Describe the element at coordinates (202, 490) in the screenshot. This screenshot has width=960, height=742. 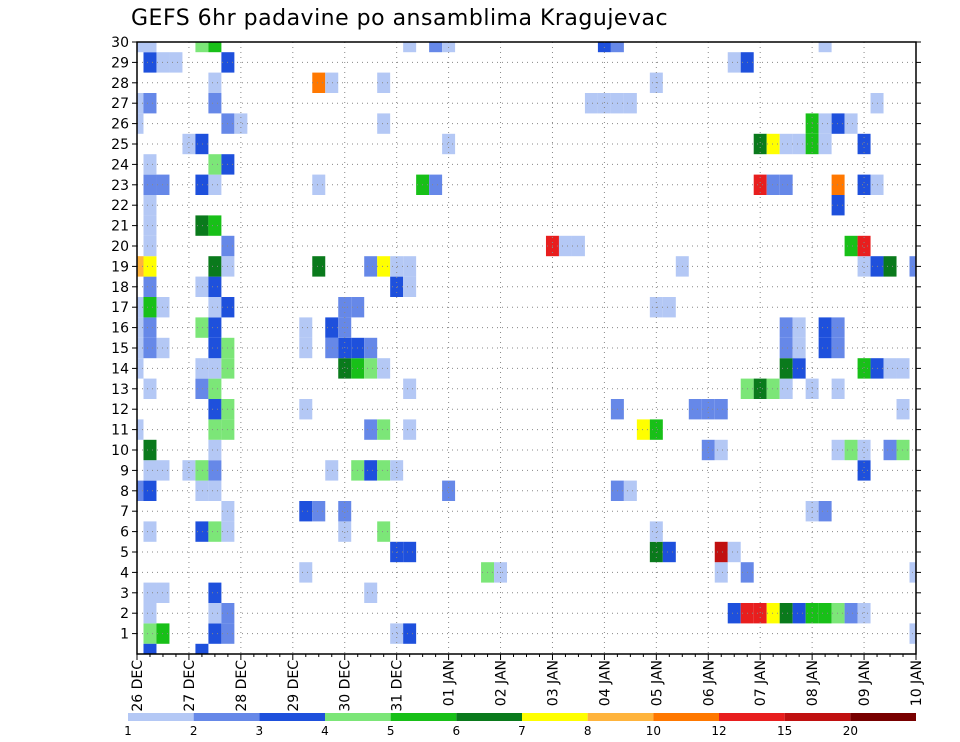
I see `cell-m8-t5` at that location.